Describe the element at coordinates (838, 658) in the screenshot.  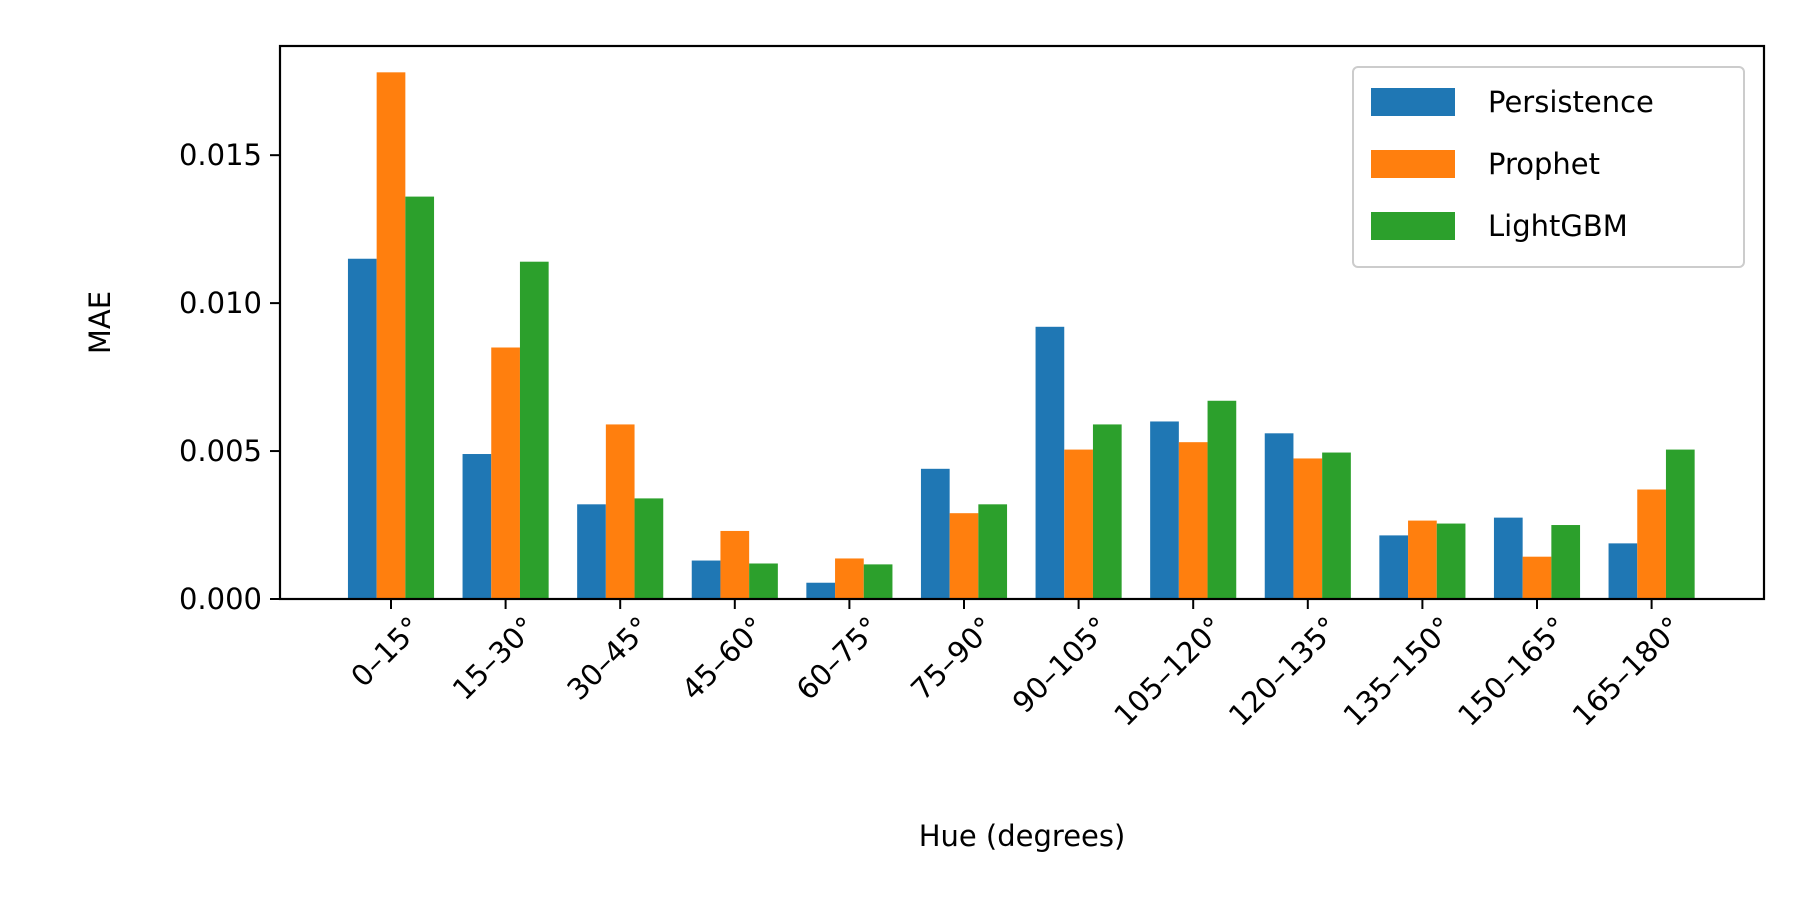
I see `x-tick-label: 60–75°` at that location.